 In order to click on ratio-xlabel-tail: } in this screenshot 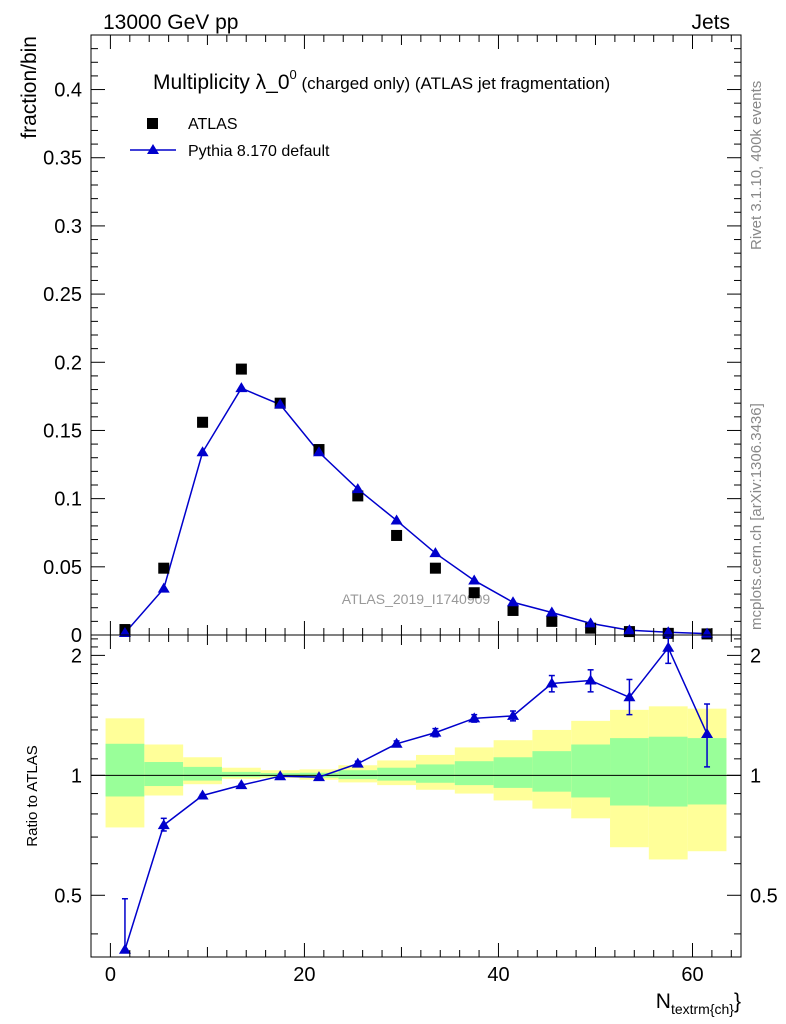, I will do `click(737, 1001)`.